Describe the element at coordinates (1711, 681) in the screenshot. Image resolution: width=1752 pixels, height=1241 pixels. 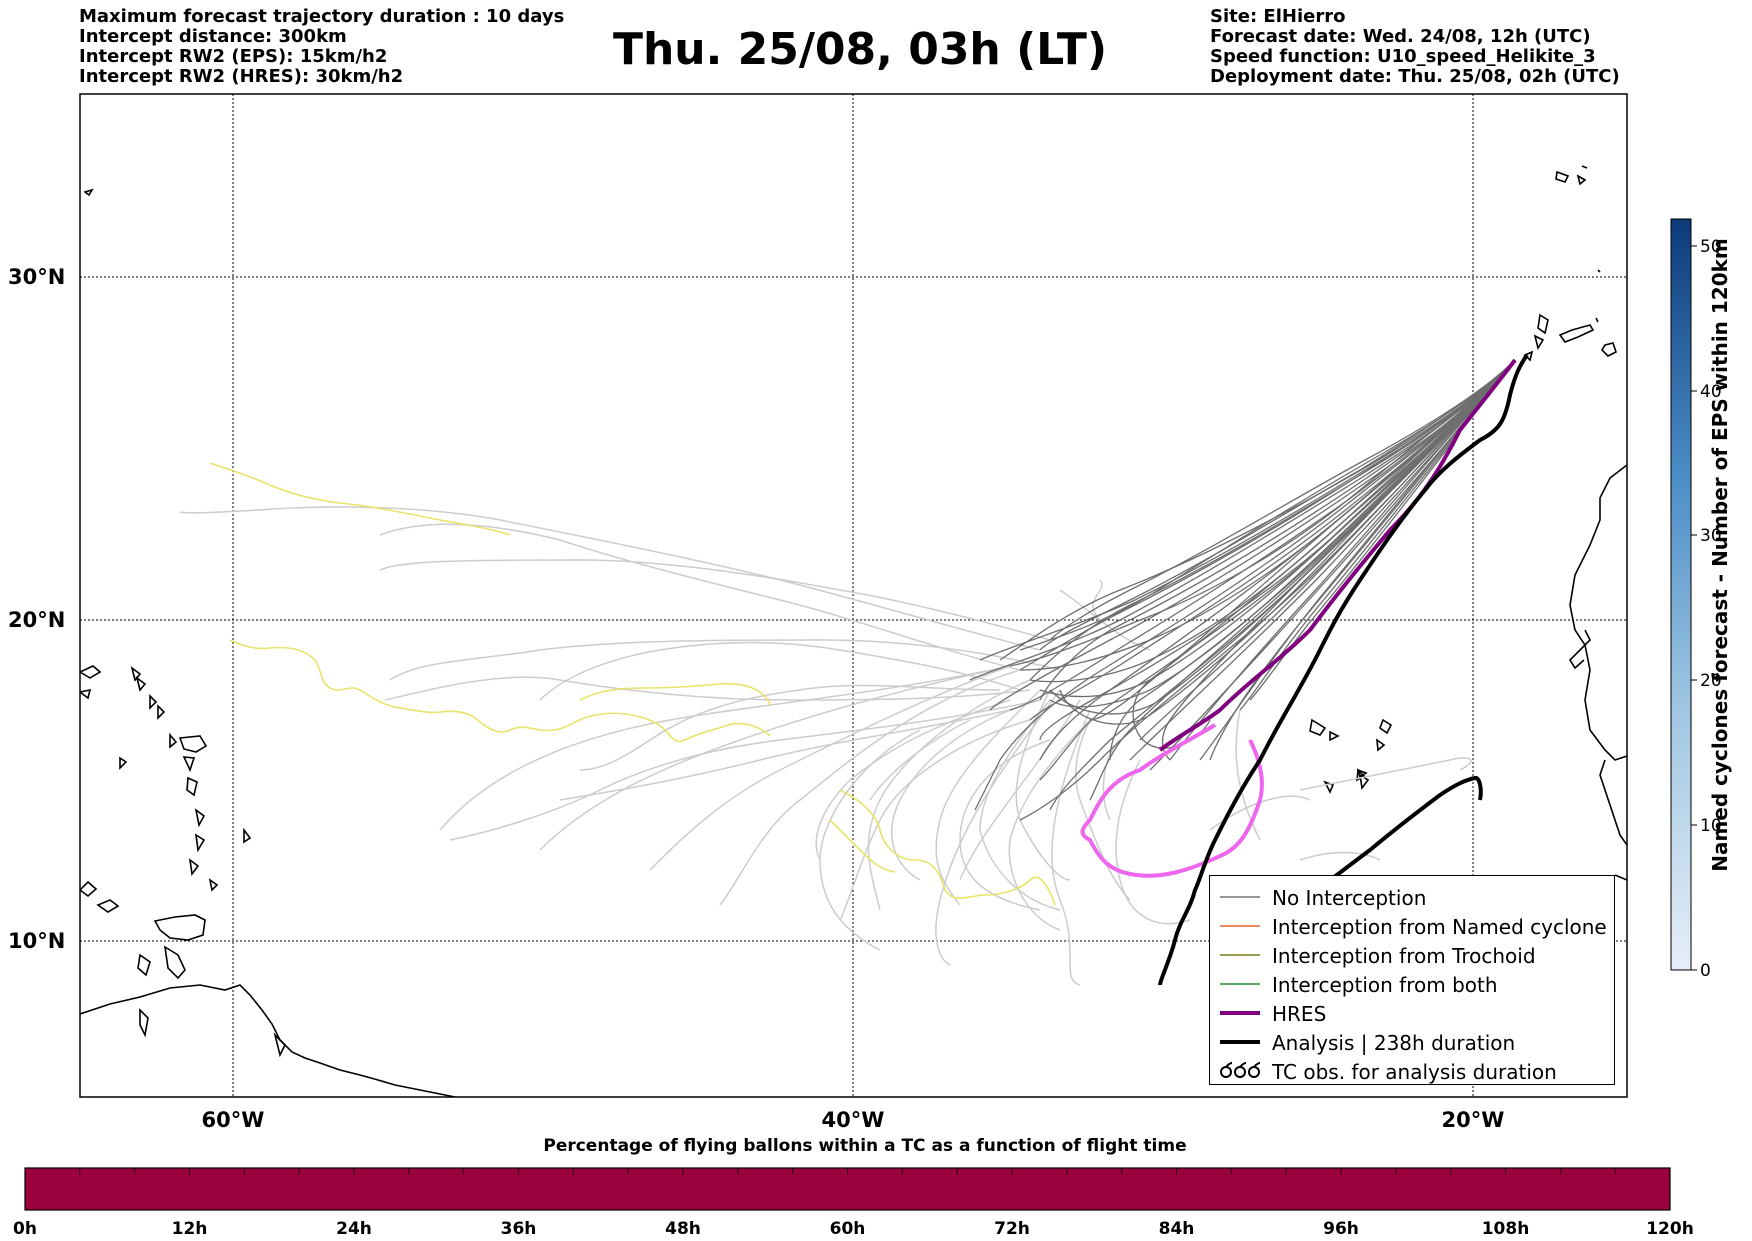
I see `cbar-tick-20: 20` at that location.